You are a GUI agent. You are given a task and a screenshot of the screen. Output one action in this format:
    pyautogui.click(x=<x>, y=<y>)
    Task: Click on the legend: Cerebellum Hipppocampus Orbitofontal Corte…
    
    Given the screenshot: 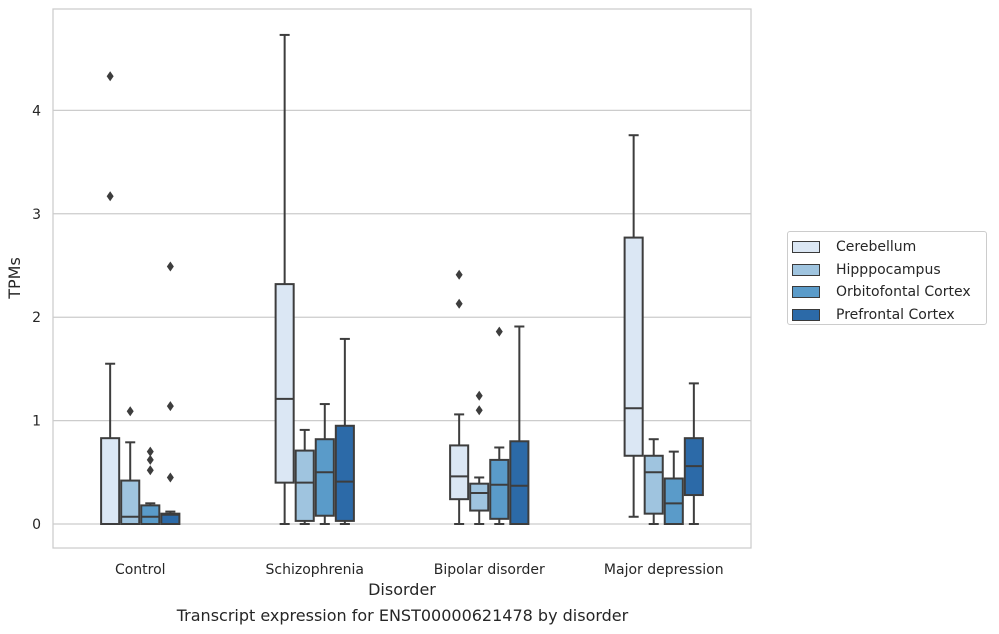 What is the action you would take?
    pyautogui.click(x=887, y=278)
    